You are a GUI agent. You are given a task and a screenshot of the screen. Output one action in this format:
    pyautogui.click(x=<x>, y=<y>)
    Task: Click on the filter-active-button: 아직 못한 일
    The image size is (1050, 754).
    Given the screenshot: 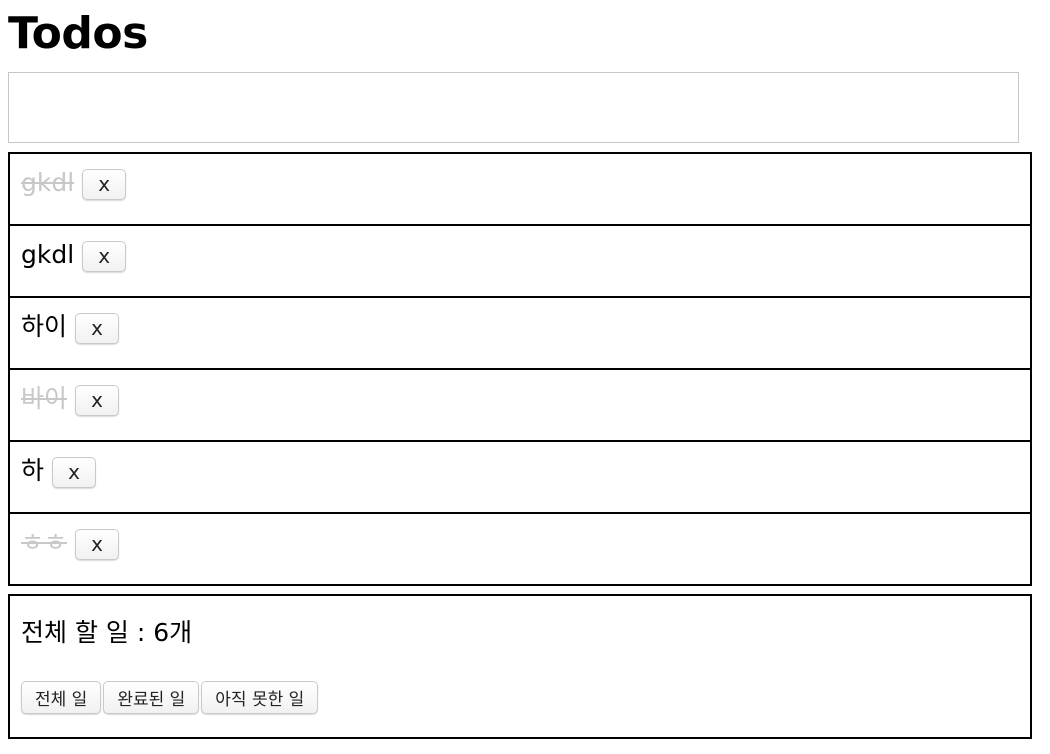 What is the action you would take?
    pyautogui.click(x=260, y=697)
    